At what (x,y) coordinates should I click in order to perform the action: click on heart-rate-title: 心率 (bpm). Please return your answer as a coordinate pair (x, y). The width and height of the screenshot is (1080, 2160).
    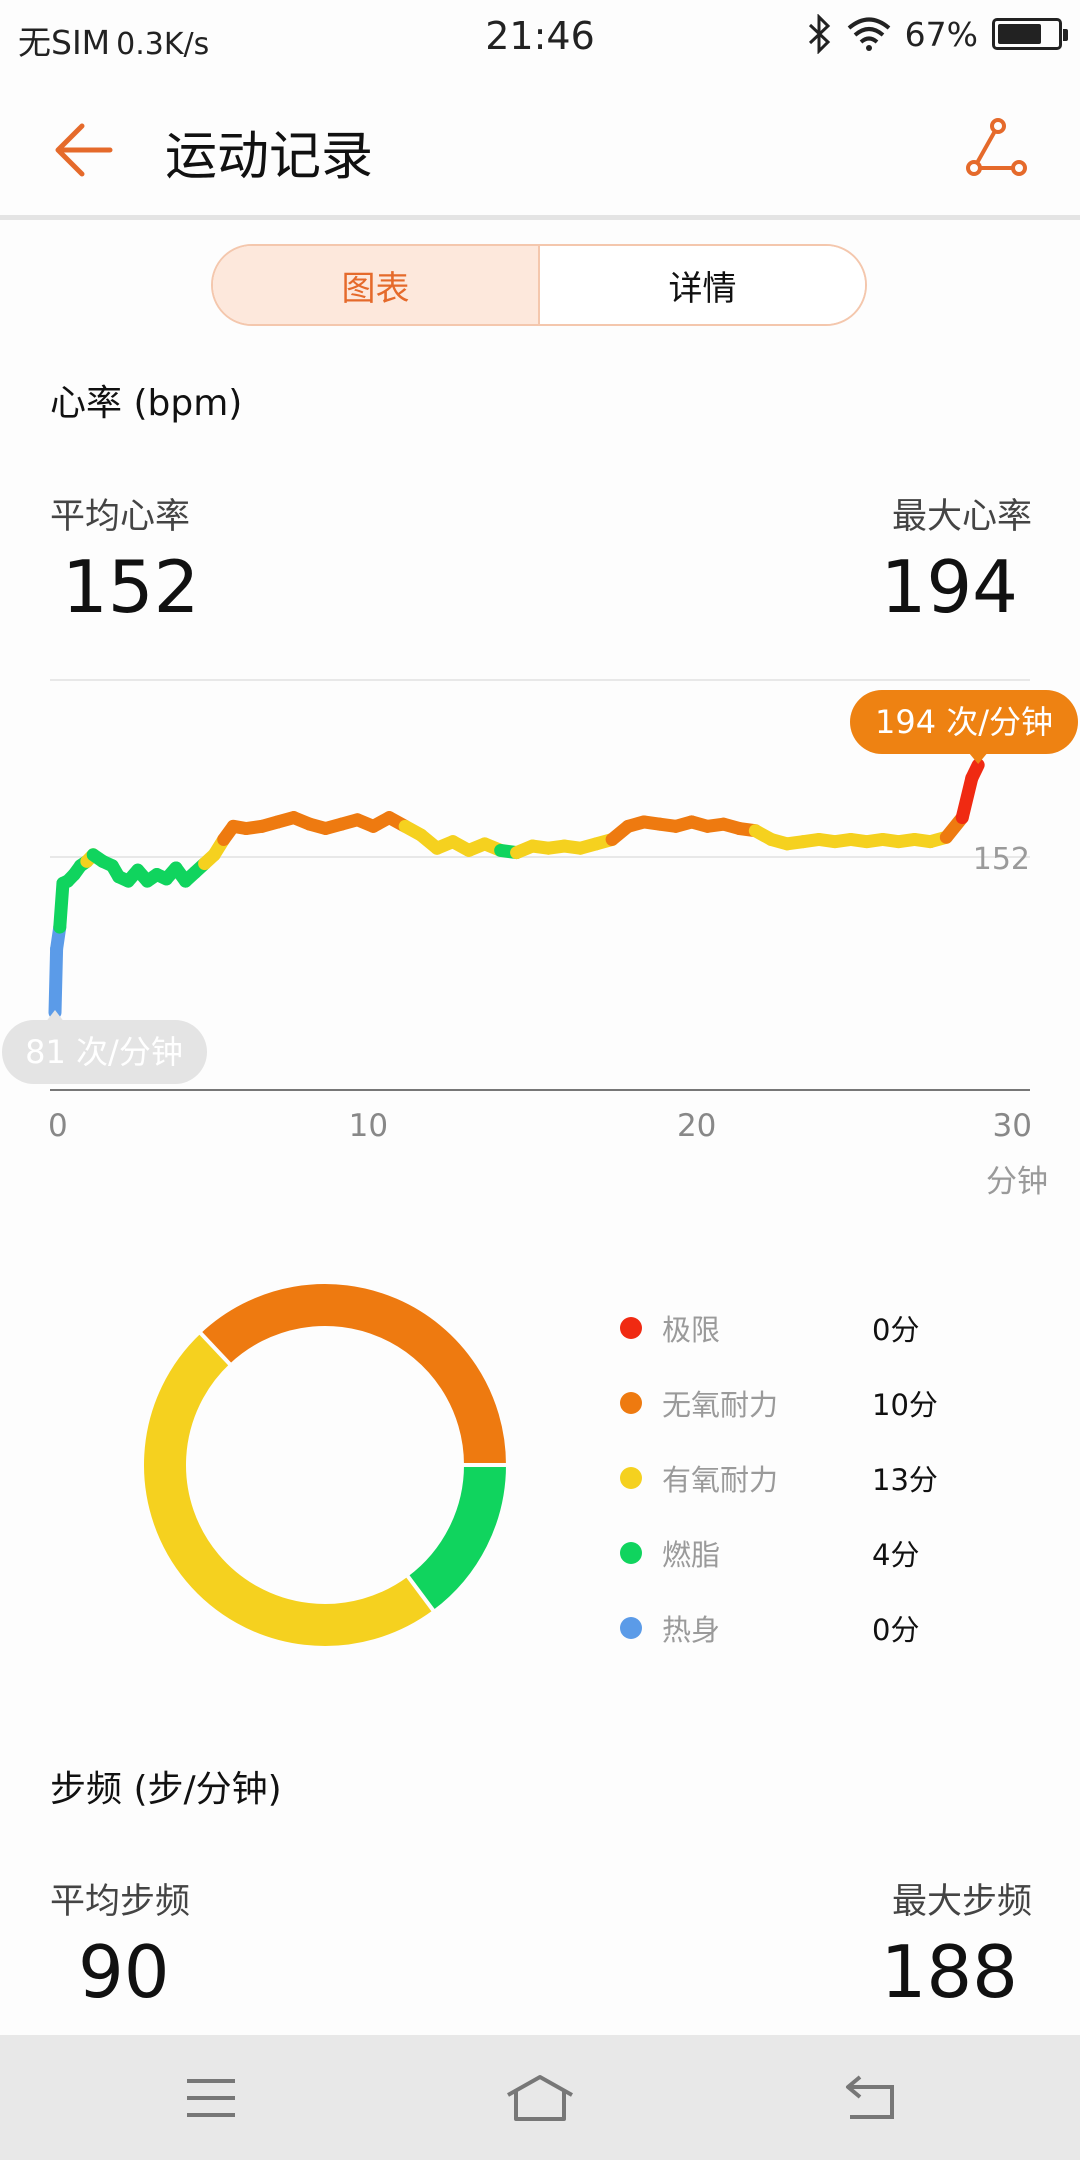
    Looking at the image, I should click on (146, 403).